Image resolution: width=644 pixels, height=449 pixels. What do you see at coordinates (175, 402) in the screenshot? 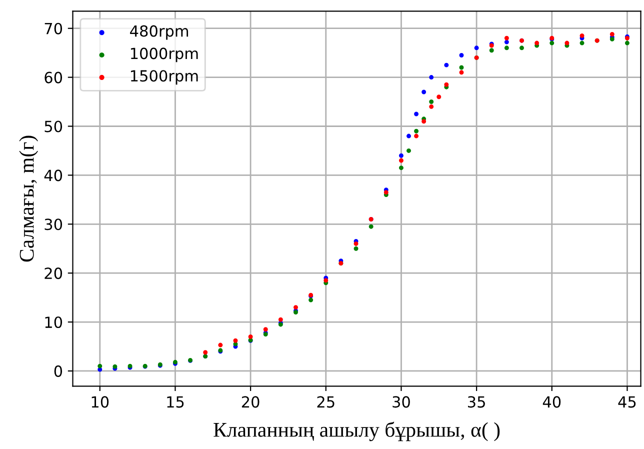
I see `x-tick-label: 15` at bounding box center [175, 402].